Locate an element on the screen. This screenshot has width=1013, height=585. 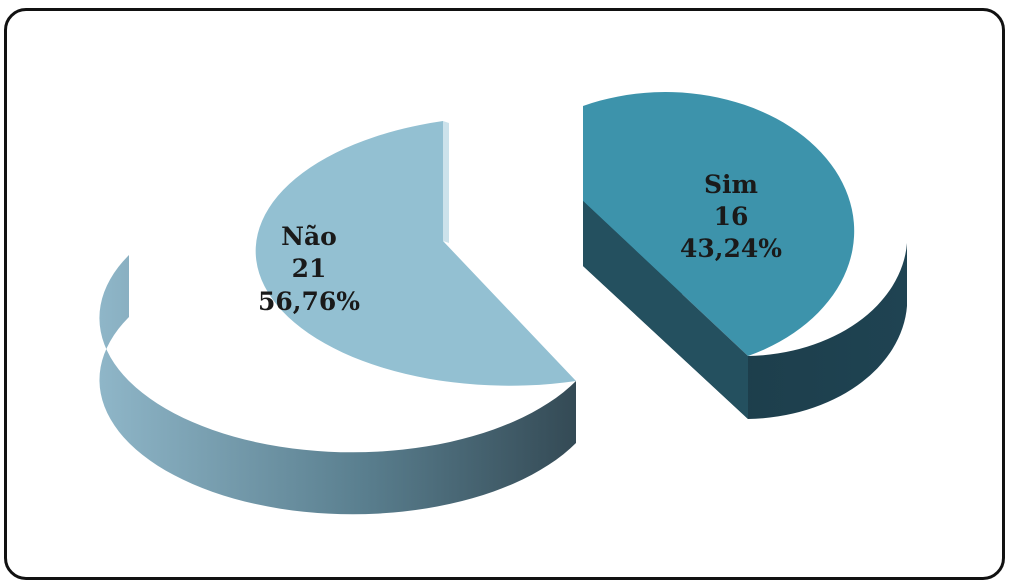
slice-sim-top is located at coordinates (719, 224).